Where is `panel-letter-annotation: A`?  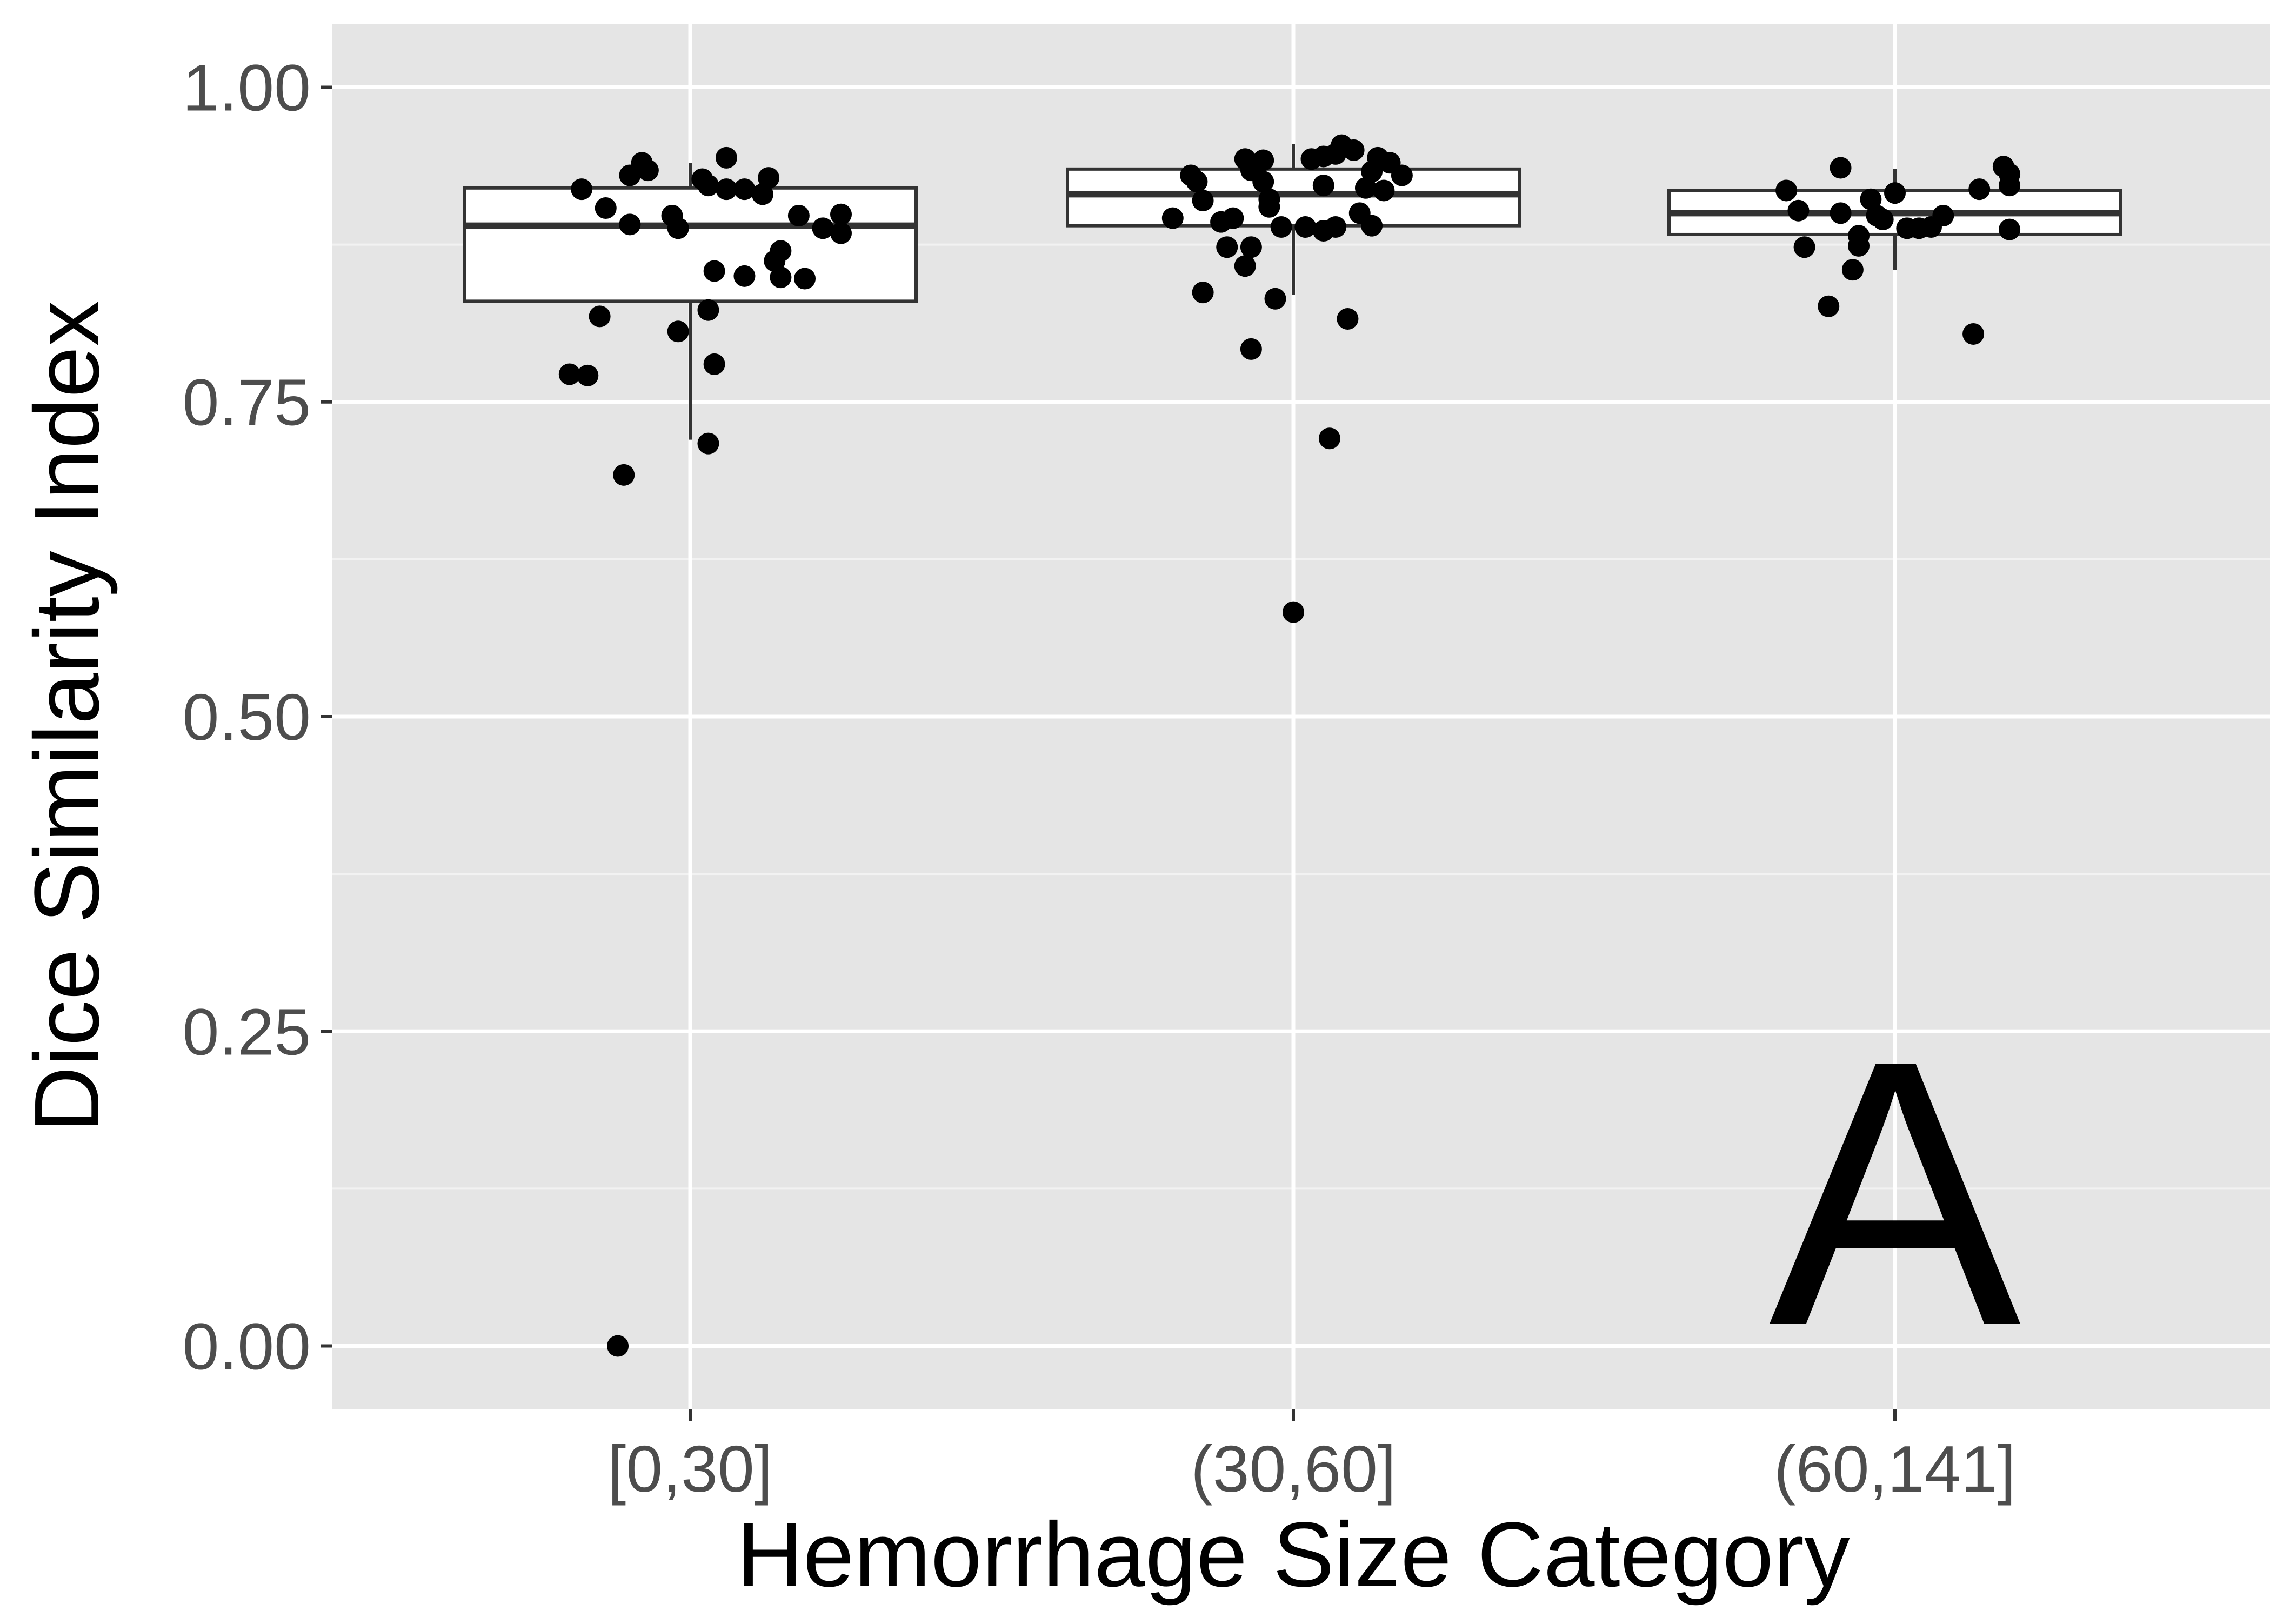
panel-letter-annotation: A is located at coordinates (1896, 1193).